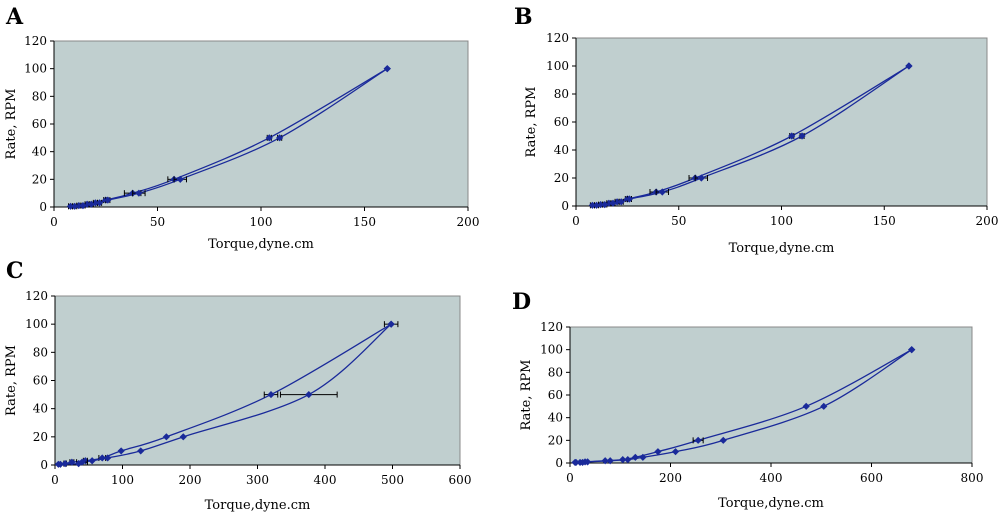 Image resolution: width=1000 pixels, height=526 pixels. Describe the element at coordinates (523, 17) in the screenshot. I see `panel-label: B` at that location.